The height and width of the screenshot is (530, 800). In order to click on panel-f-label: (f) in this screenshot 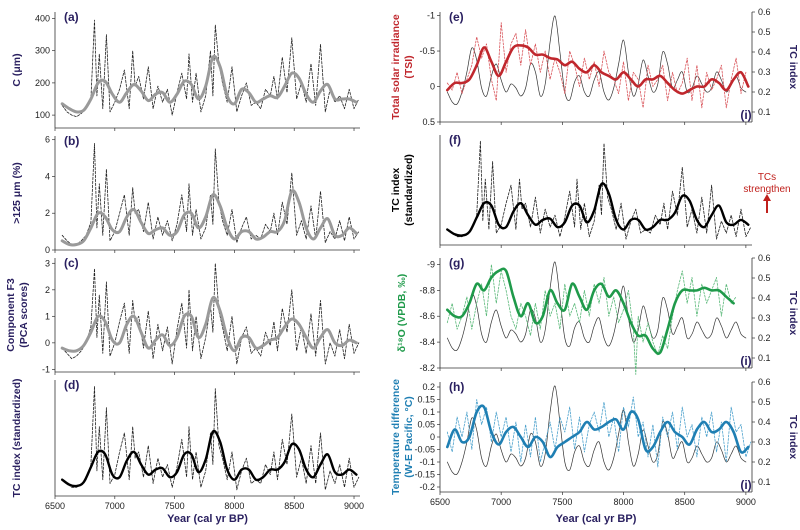, I will do `click(455, 140)`.